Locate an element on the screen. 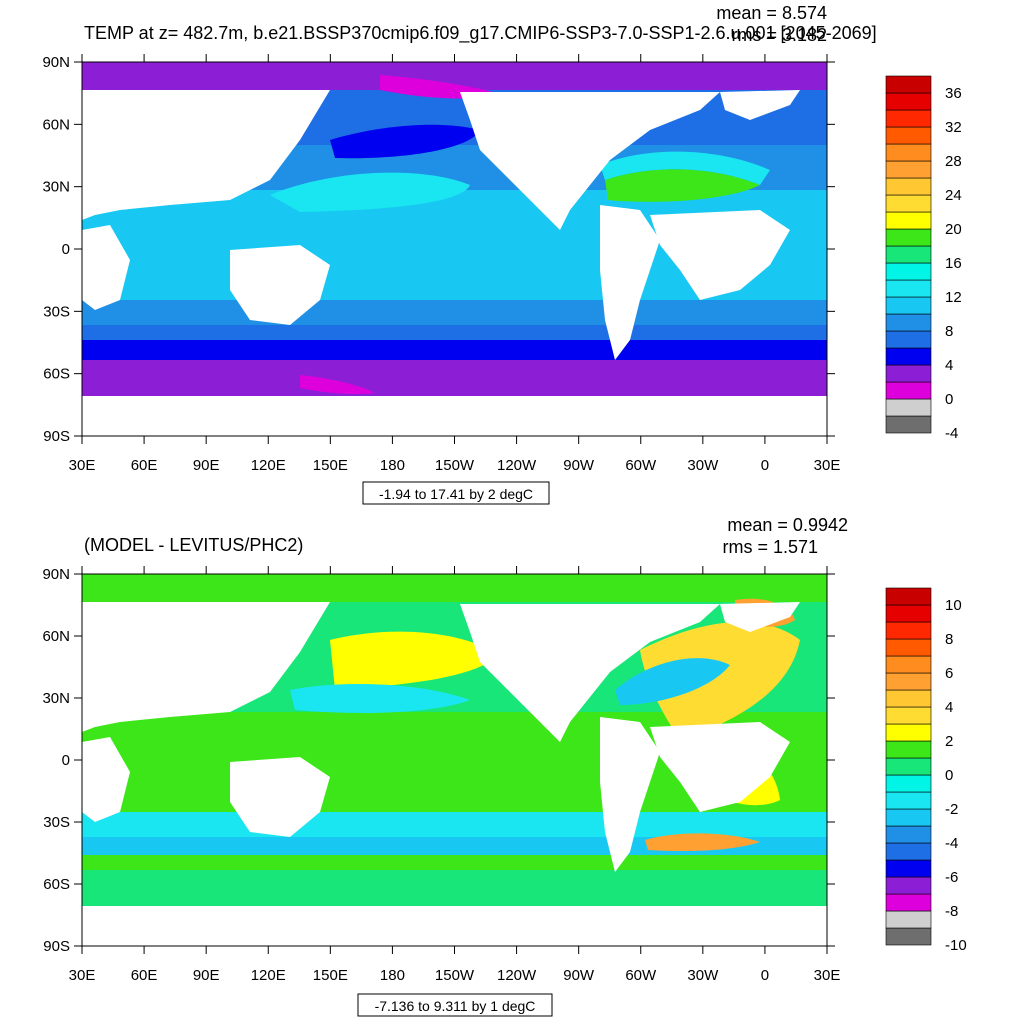 This screenshot has height=1024, width=1024. colorbar-label: -8 is located at coordinates (951, 911).